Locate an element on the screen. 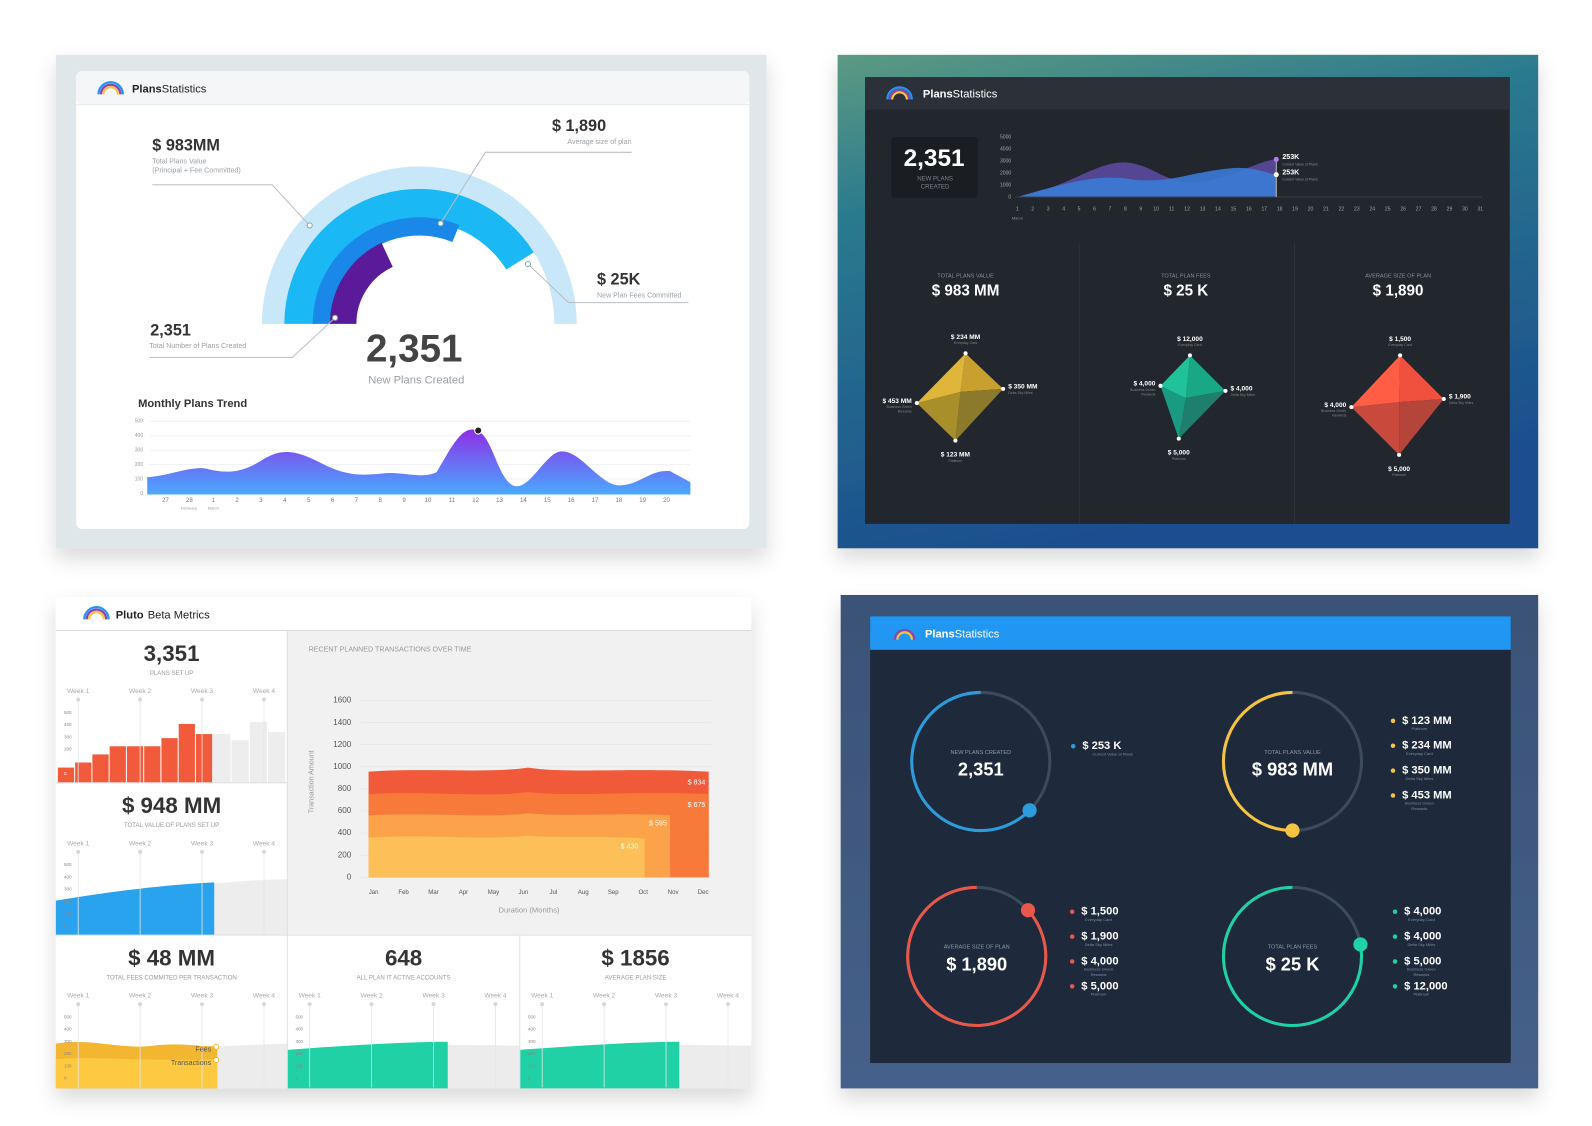 The width and height of the screenshot is (1592, 1126). week-label: Week 4 is located at coordinates (264, 691).